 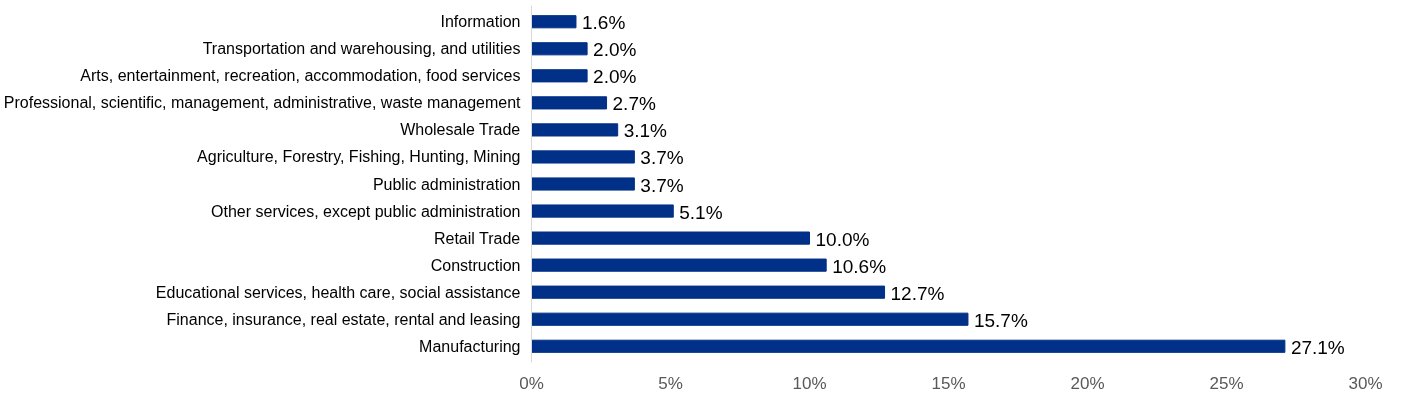 What do you see at coordinates (470, 346) in the screenshot?
I see `y-tick-label: Manufacturing` at bounding box center [470, 346].